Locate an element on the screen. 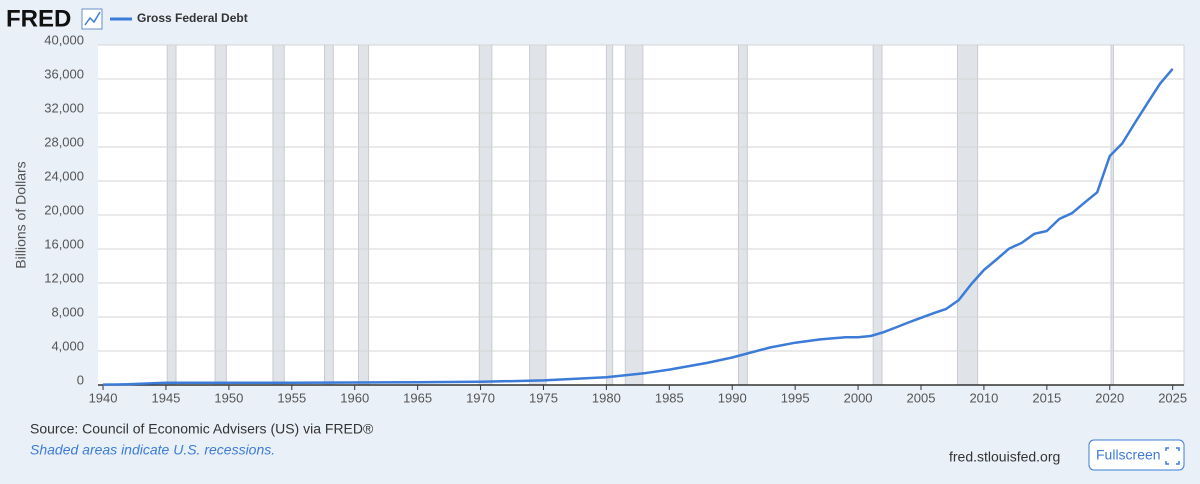  x-tick-label: 1975 is located at coordinates (543, 397).